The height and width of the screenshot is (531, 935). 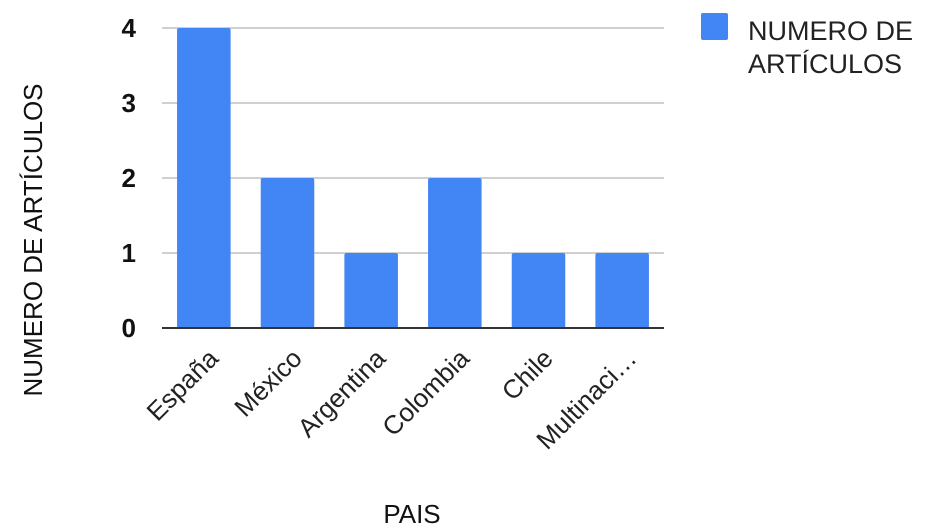 I want to click on x-category-label: Chile, so click(x=527, y=374).